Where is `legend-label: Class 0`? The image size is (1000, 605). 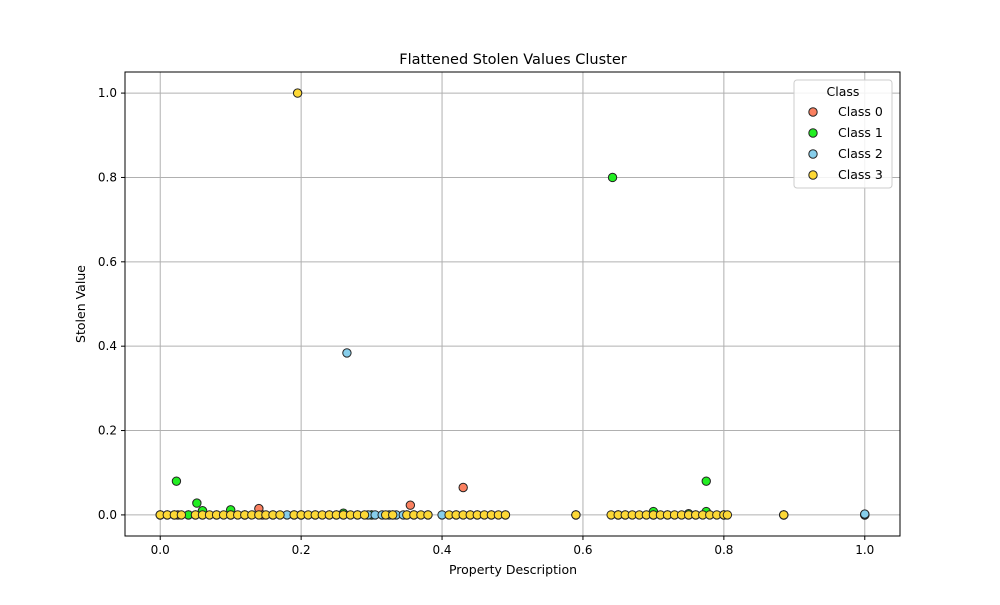
legend-label: Class 0 is located at coordinates (860, 111).